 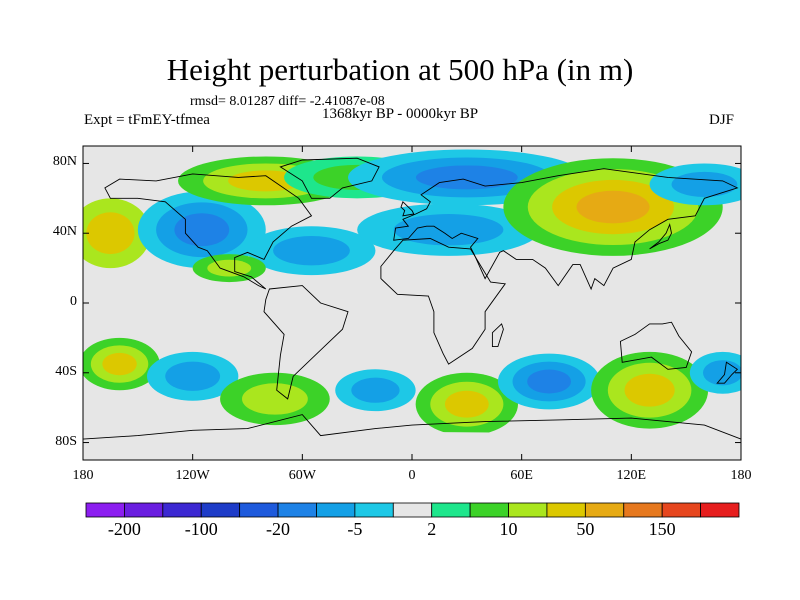 What do you see at coordinates (400, 69) in the screenshot?
I see `plot-title: Height perturbation at 500 hPa (in m)` at bounding box center [400, 69].